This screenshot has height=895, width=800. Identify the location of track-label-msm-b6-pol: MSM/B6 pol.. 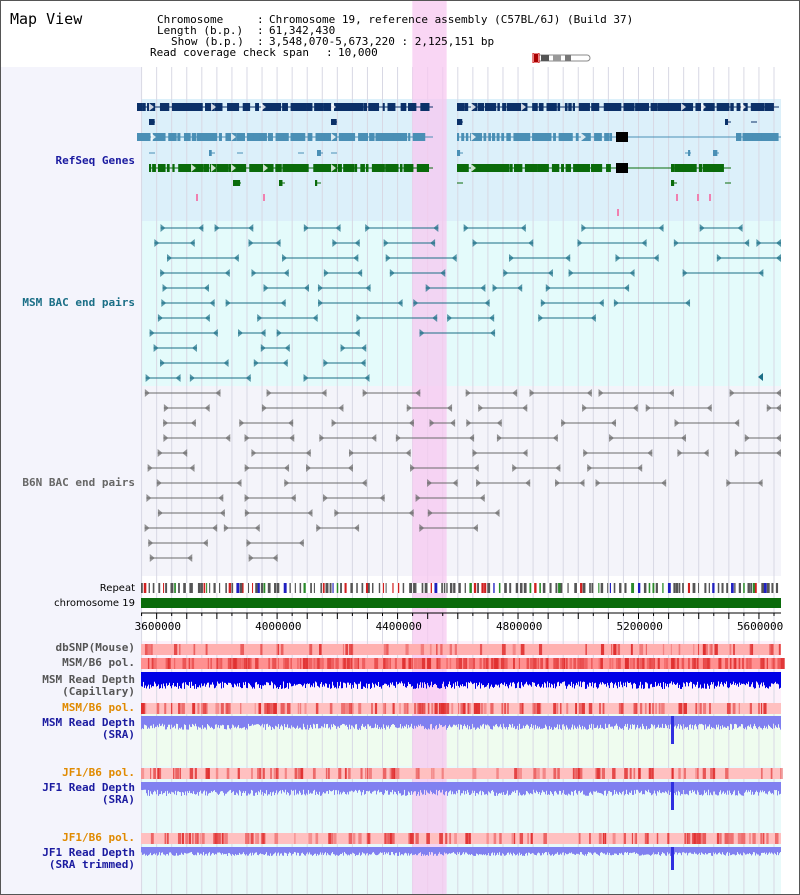
(98, 662).